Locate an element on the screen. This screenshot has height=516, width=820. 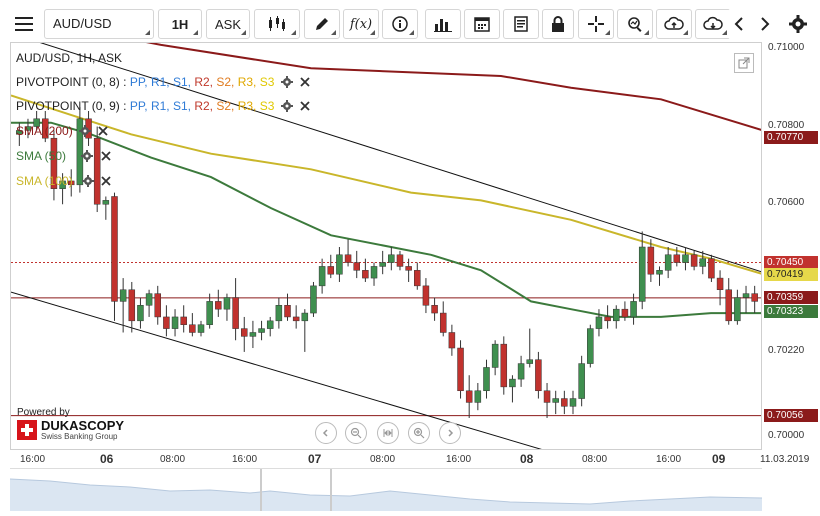
nav-next-icon is located at coordinates (450, 433).